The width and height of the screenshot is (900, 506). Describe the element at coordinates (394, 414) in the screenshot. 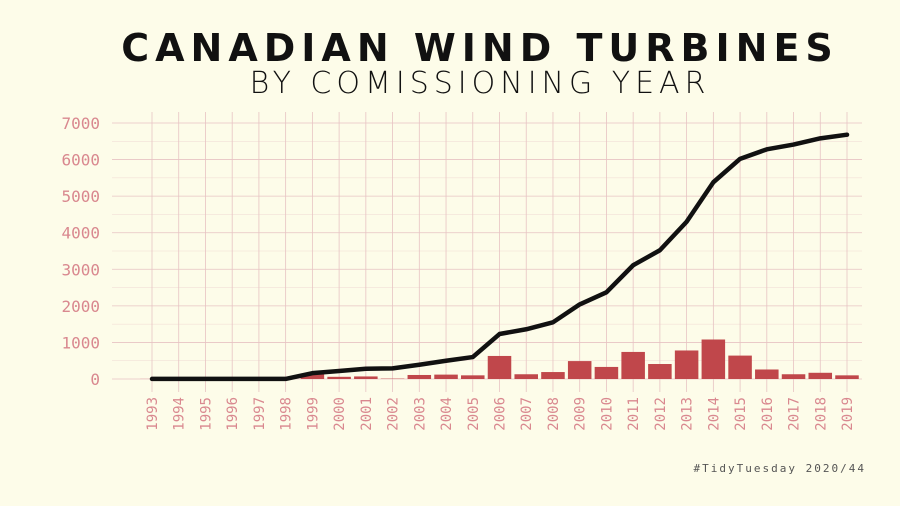

I see `x-tick-label: 2002` at that location.